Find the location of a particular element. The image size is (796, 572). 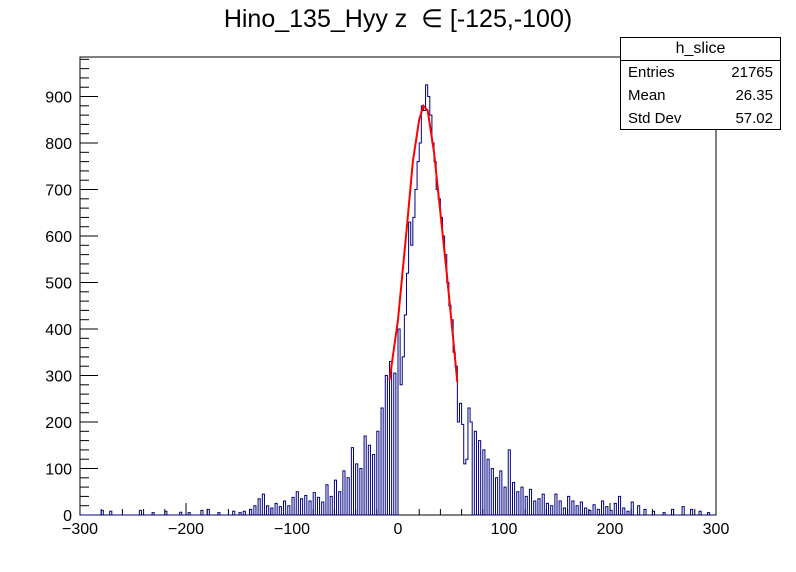

y-tick-label: 700 is located at coordinates (58, 191).